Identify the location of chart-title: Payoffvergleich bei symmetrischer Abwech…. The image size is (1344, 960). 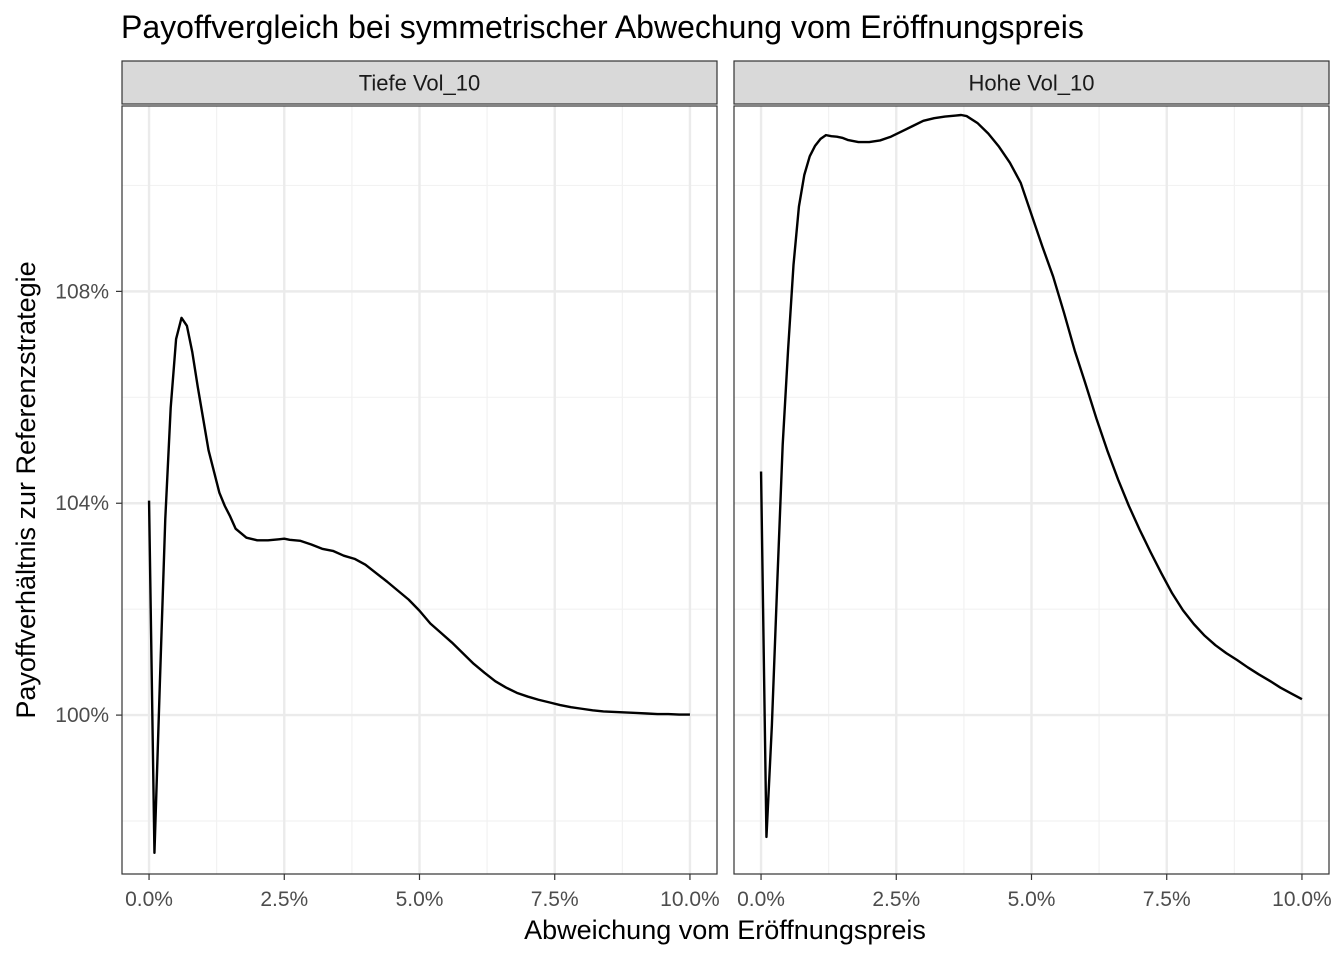
(602, 27).